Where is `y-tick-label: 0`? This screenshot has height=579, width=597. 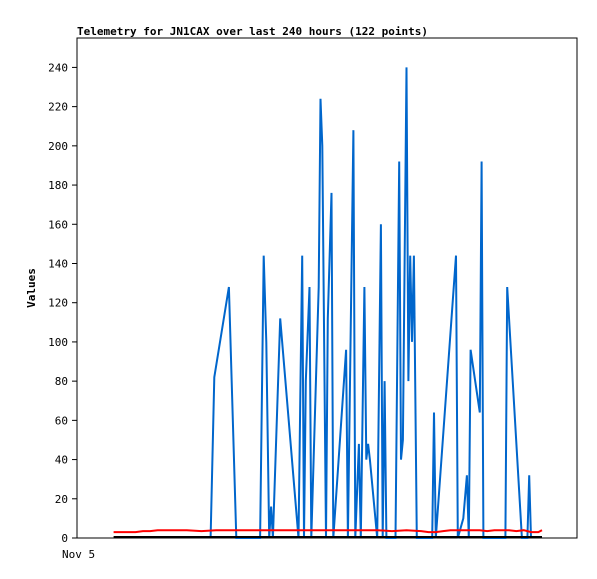
y-tick-label: 0 is located at coordinates (64, 538).